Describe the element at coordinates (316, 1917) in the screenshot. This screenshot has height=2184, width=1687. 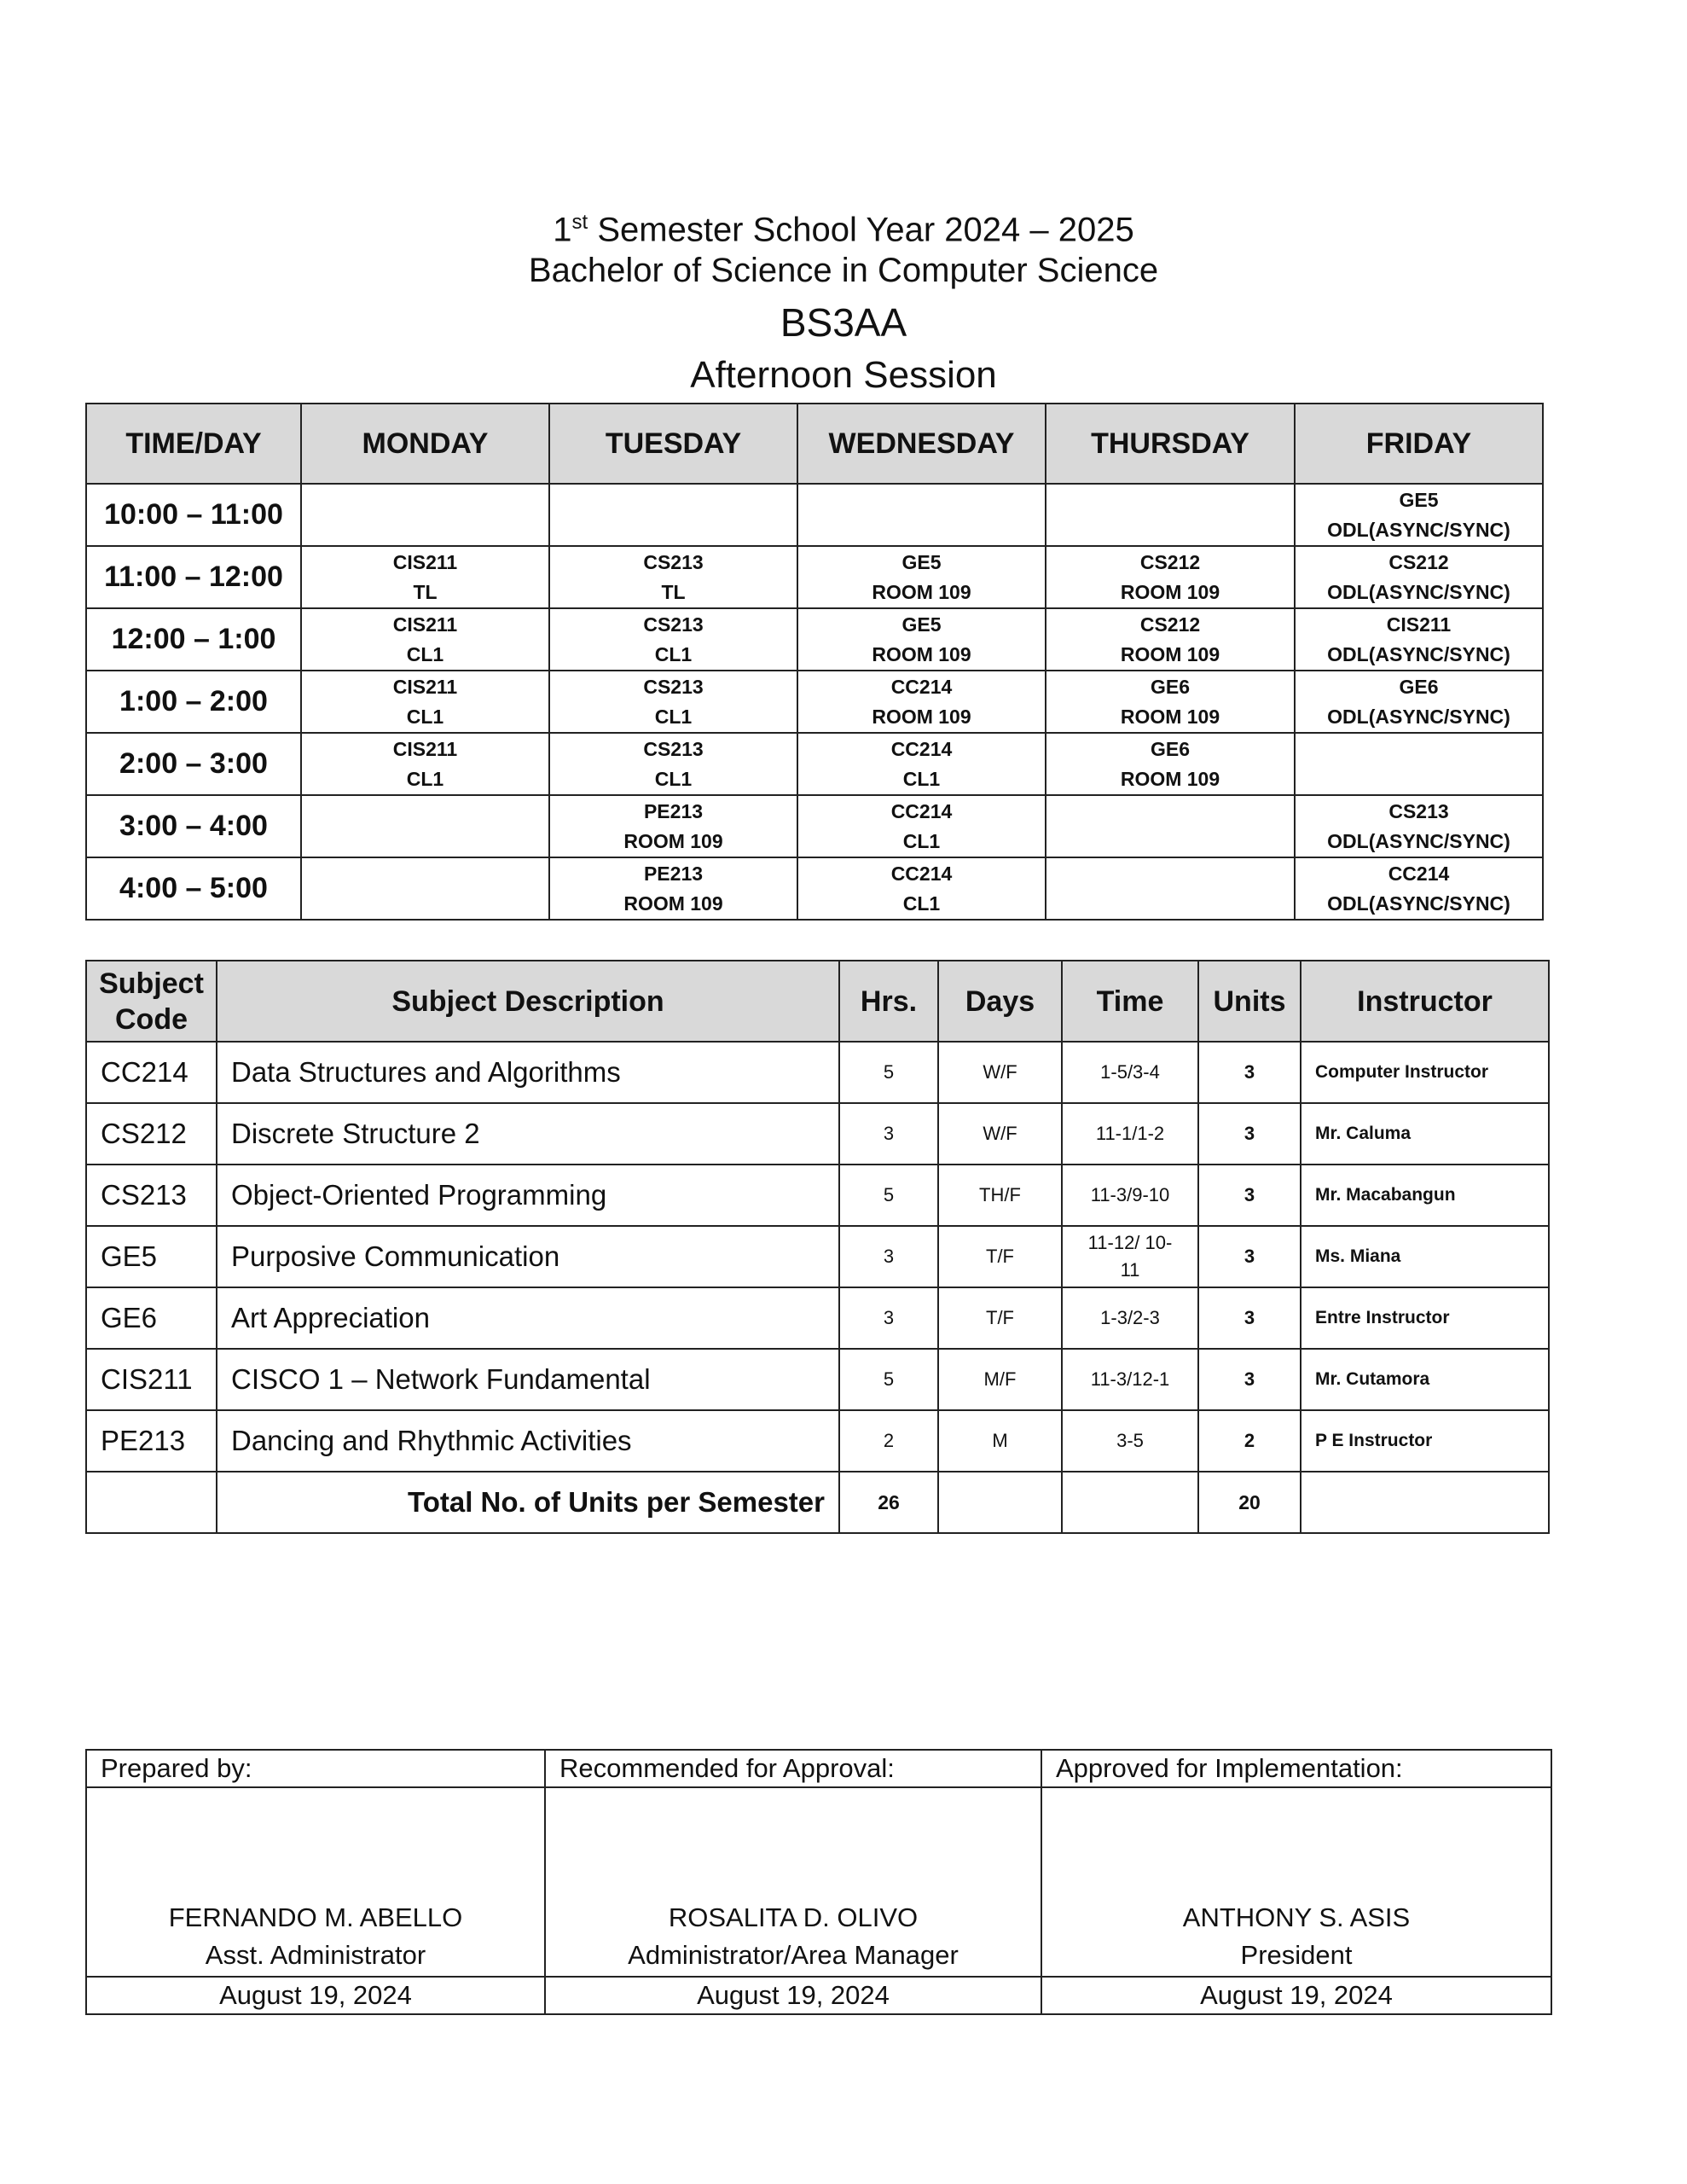
I see `signatory-name: FERNANDO M. ABELLO` at that location.